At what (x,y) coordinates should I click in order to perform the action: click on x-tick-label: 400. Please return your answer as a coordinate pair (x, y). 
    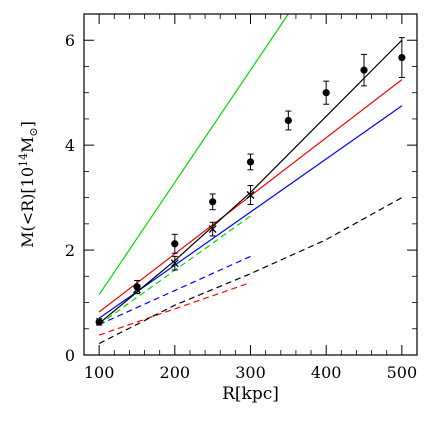
    Looking at the image, I should click on (326, 372).